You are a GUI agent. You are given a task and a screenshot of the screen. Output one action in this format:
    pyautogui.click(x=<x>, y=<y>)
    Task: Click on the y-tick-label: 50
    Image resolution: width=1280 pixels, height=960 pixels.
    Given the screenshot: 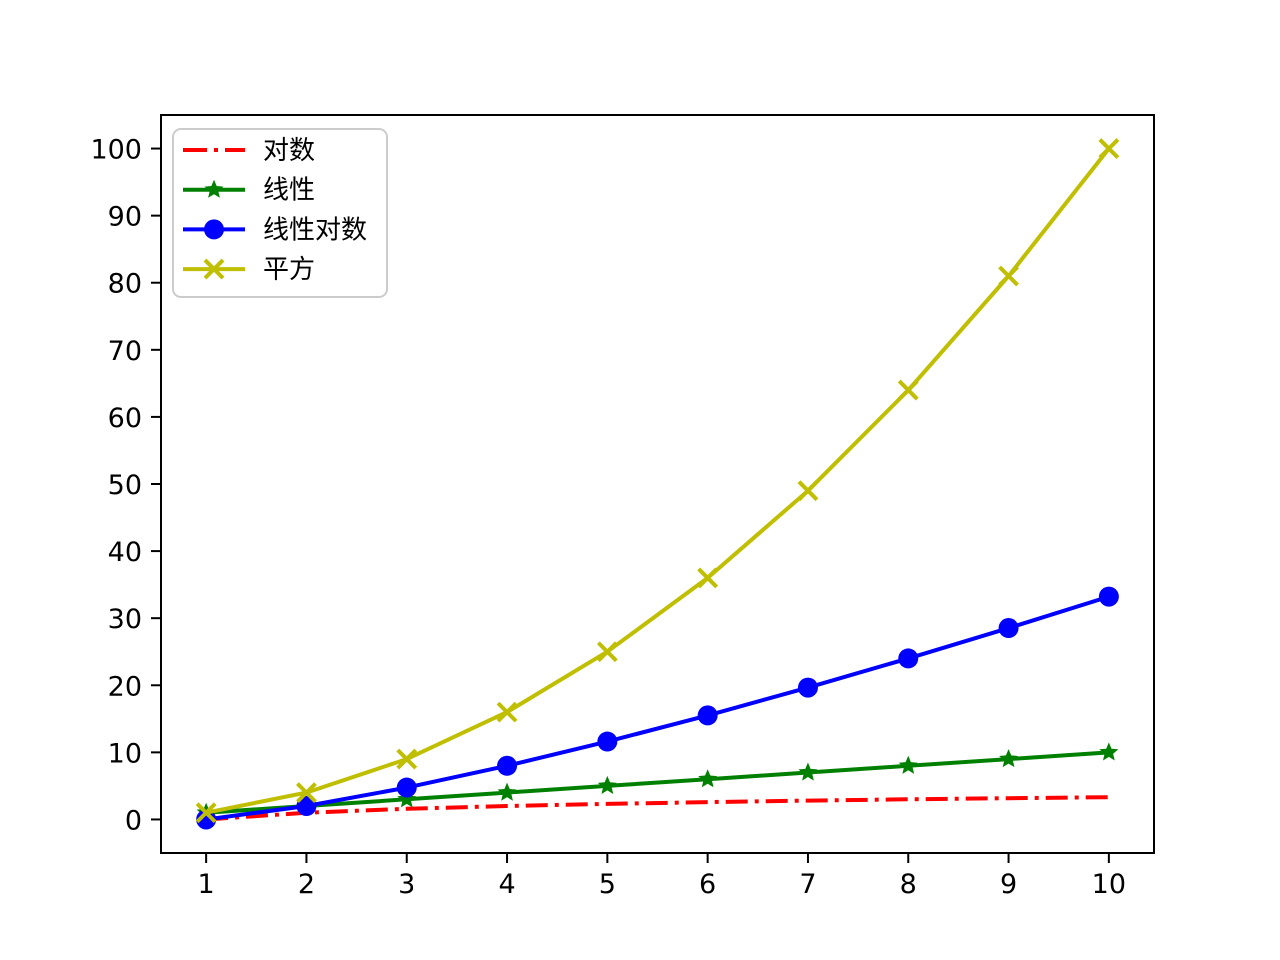 What is the action you would take?
    pyautogui.click(x=125, y=485)
    